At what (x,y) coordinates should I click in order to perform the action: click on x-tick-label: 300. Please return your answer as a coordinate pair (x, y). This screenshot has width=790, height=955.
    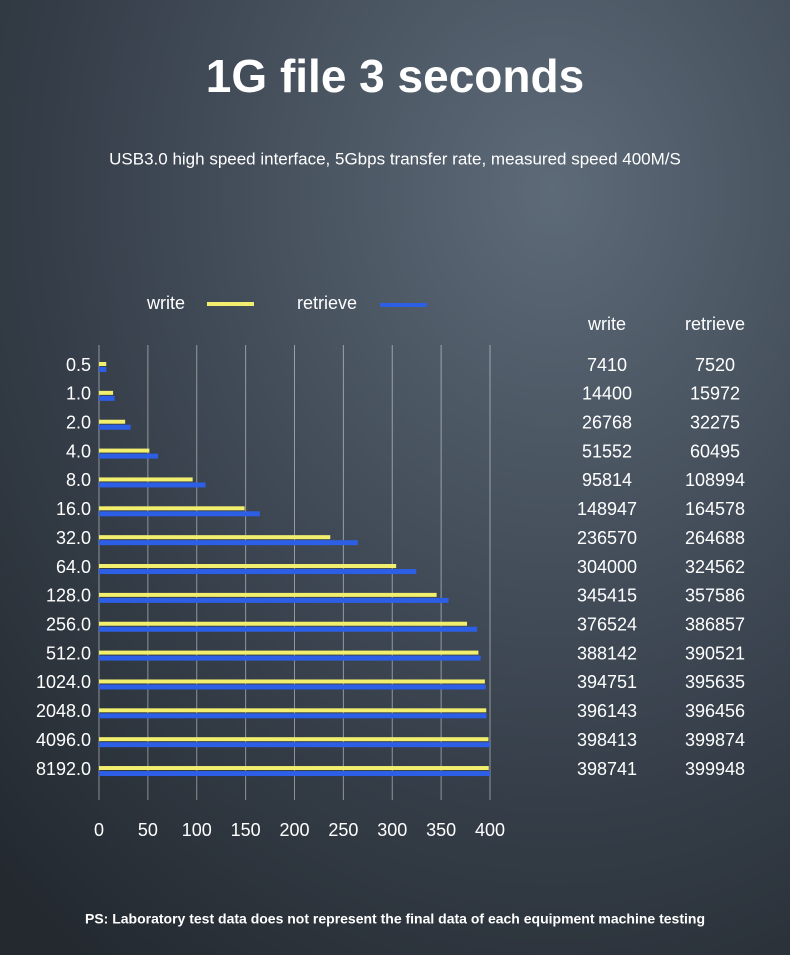
    Looking at the image, I should click on (392, 830).